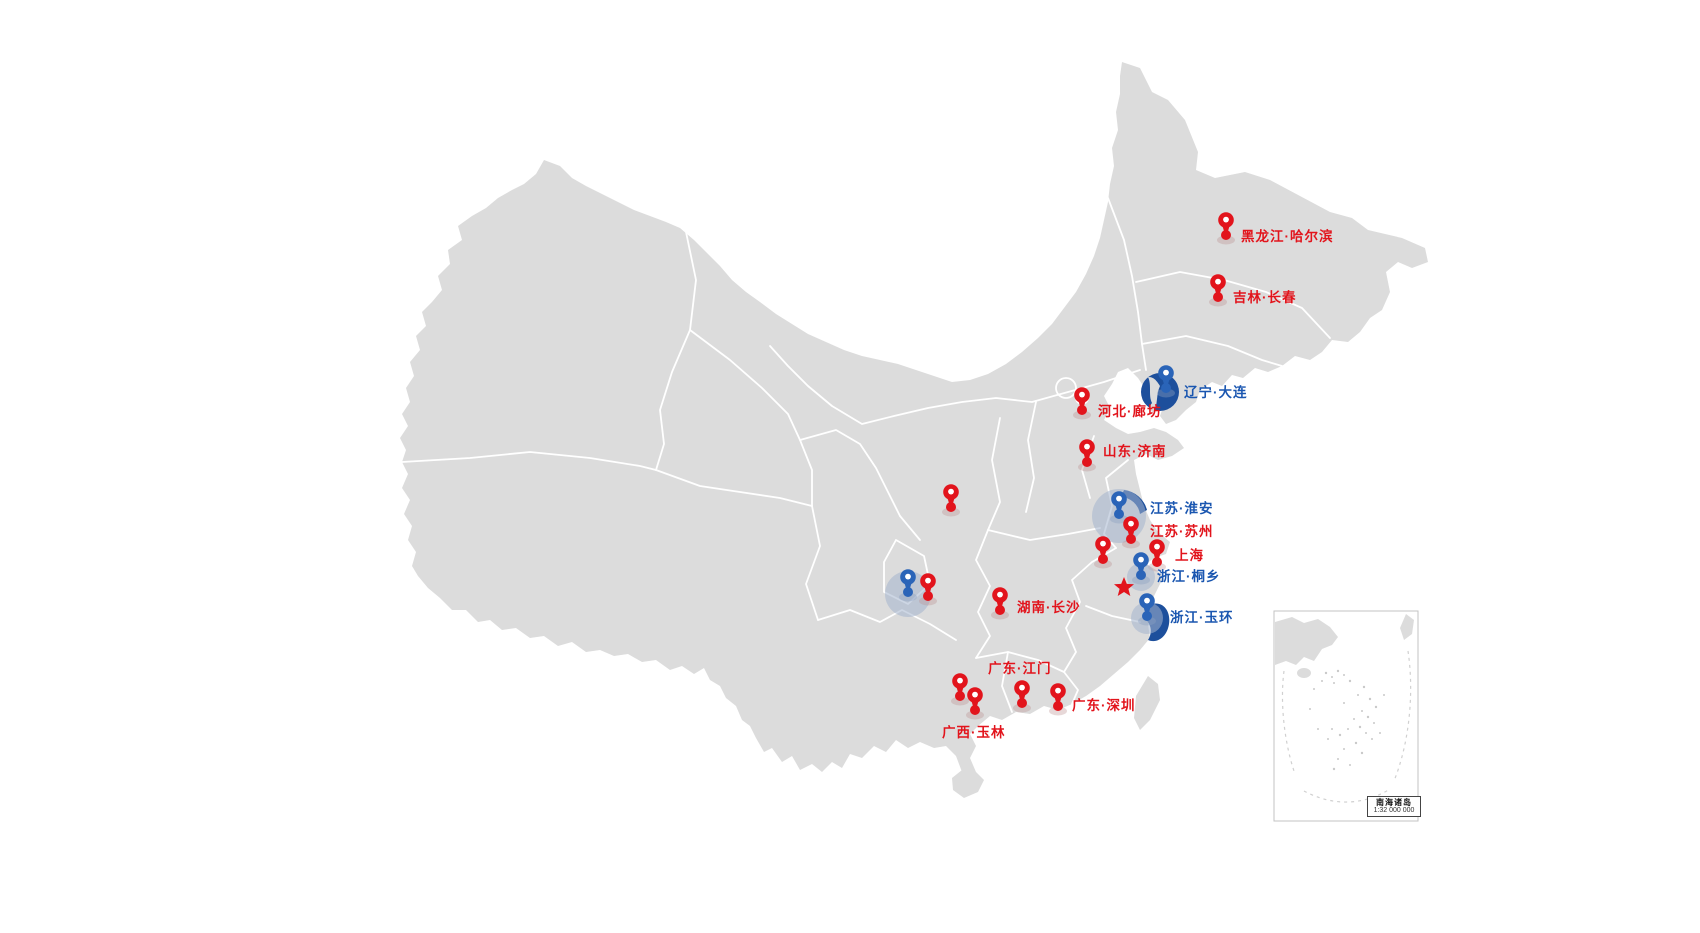 The height and width of the screenshot is (933, 1700). I want to click on inset-map, so click(1346, 716).